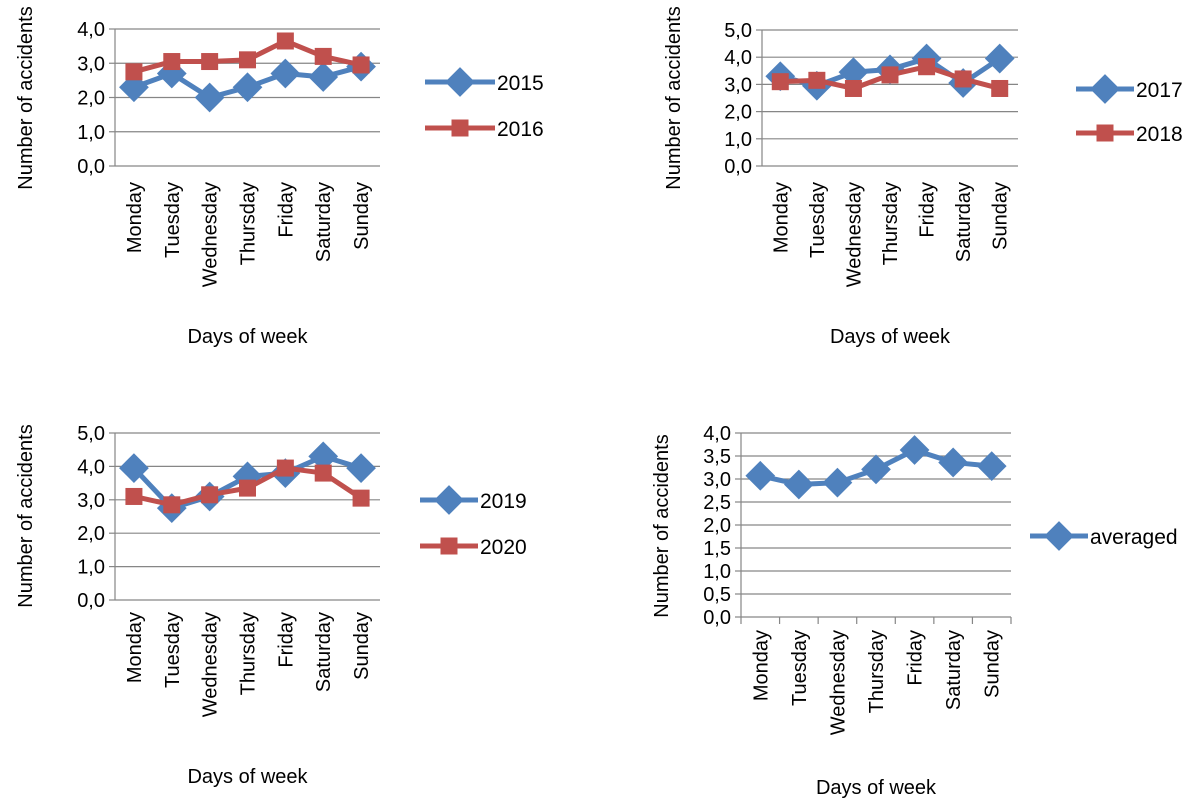 The height and width of the screenshot is (805, 1198). What do you see at coordinates (717, 549) in the screenshot?
I see `y-tick-label: 1,5` at bounding box center [717, 549].